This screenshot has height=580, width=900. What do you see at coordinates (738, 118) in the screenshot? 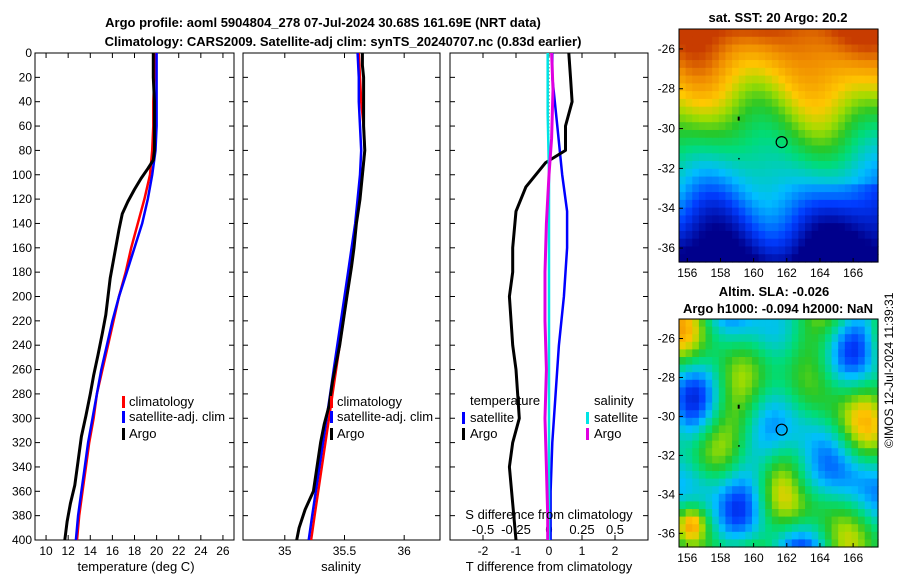
I see `island-mark` at bounding box center [738, 118].